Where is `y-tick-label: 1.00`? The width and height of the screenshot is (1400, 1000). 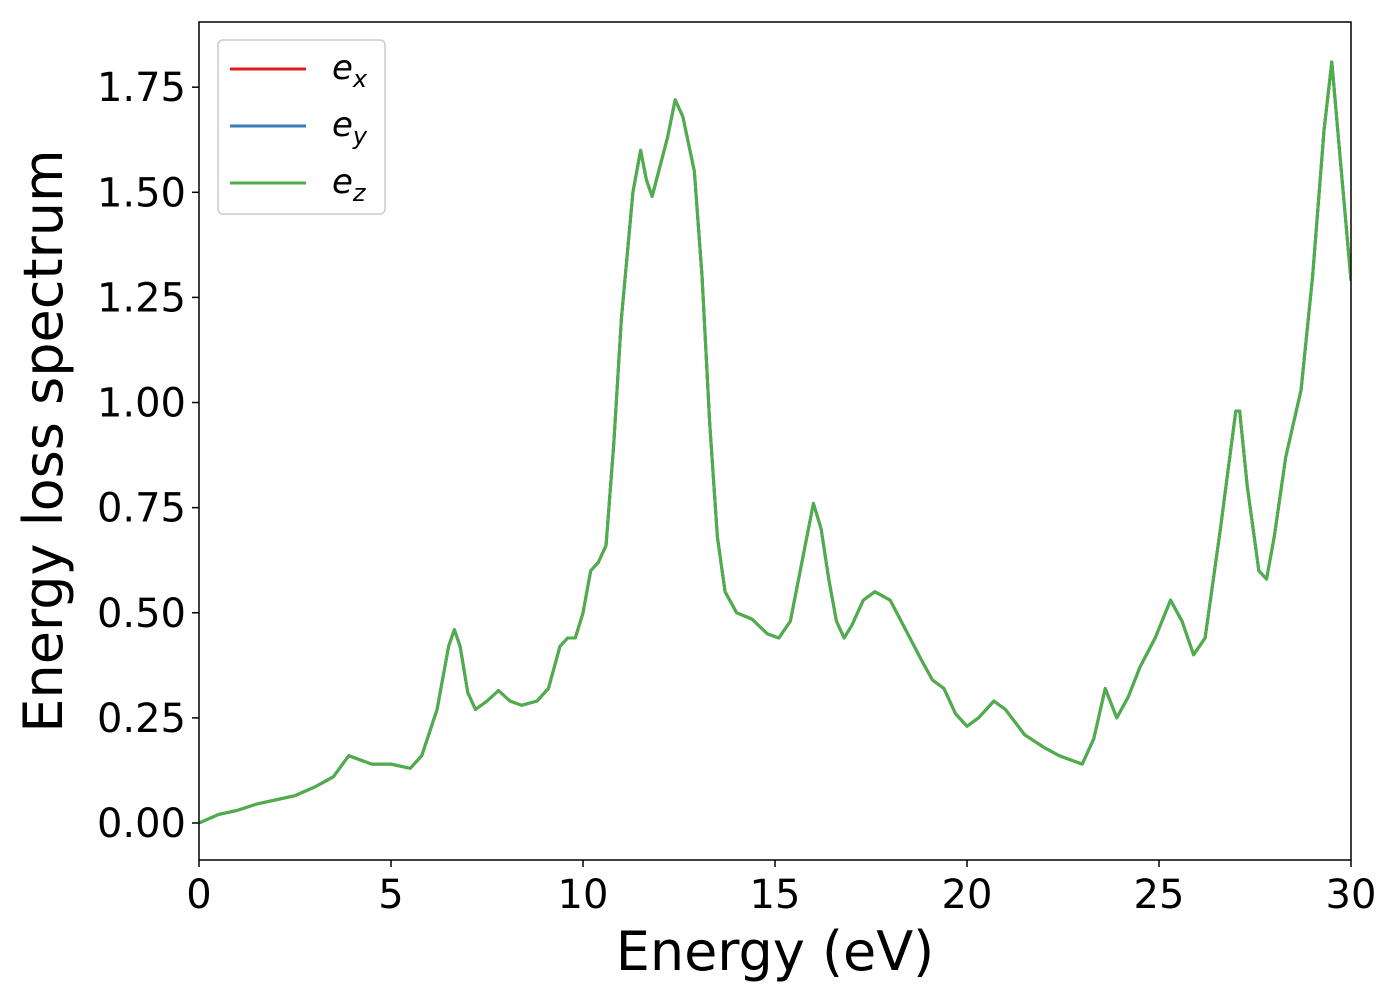
y-tick-label: 1.00 is located at coordinates (141, 404).